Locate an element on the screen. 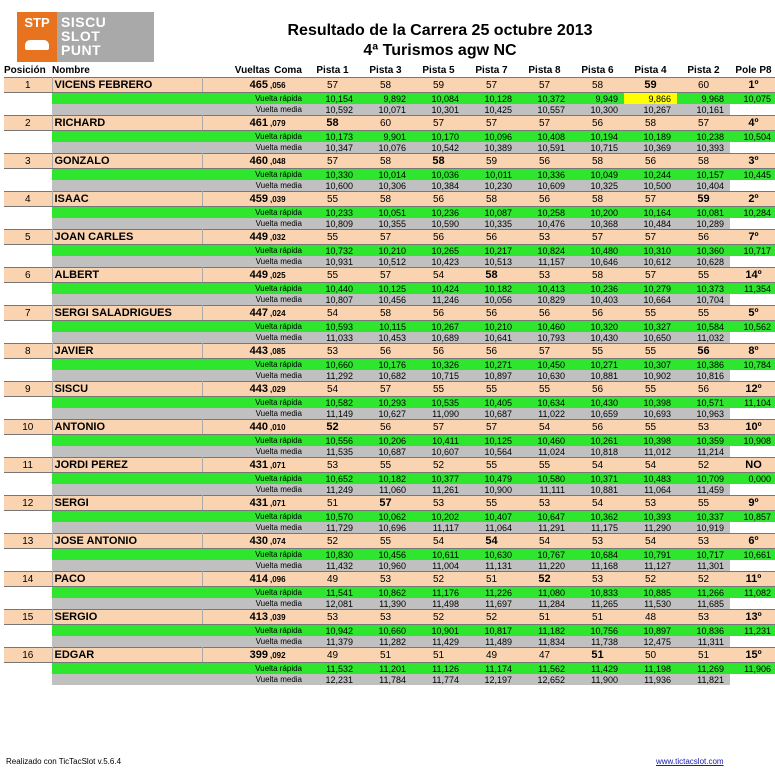 This screenshot has height=781, width=775. page-title: Resultado de la Carrera 25 octubre 2013 is located at coordinates (440, 30).